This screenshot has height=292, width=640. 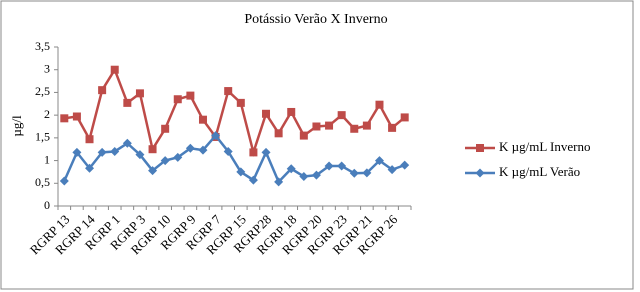 What do you see at coordinates (545, 146) in the screenshot?
I see `legend-label: K µg/mL Inverno` at bounding box center [545, 146].